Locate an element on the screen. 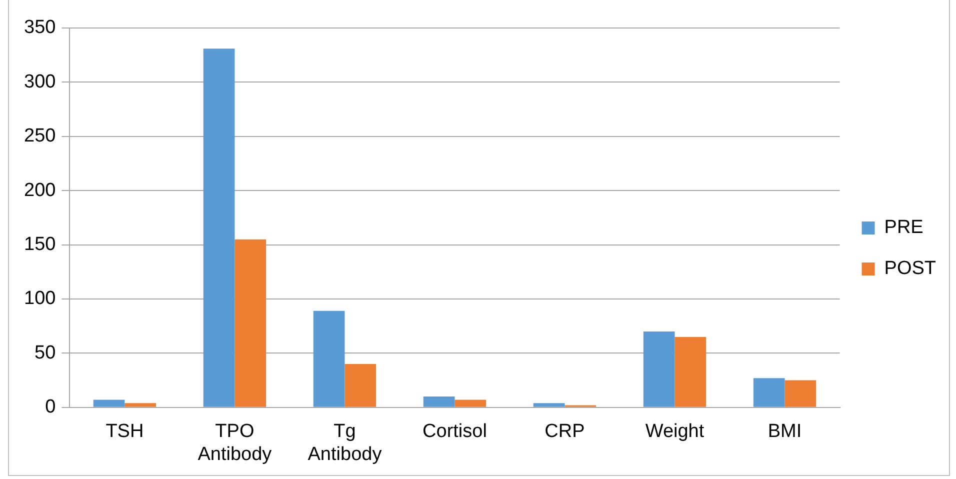  x-tick-label: TPO Antibody is located at coordinates (235, 443).